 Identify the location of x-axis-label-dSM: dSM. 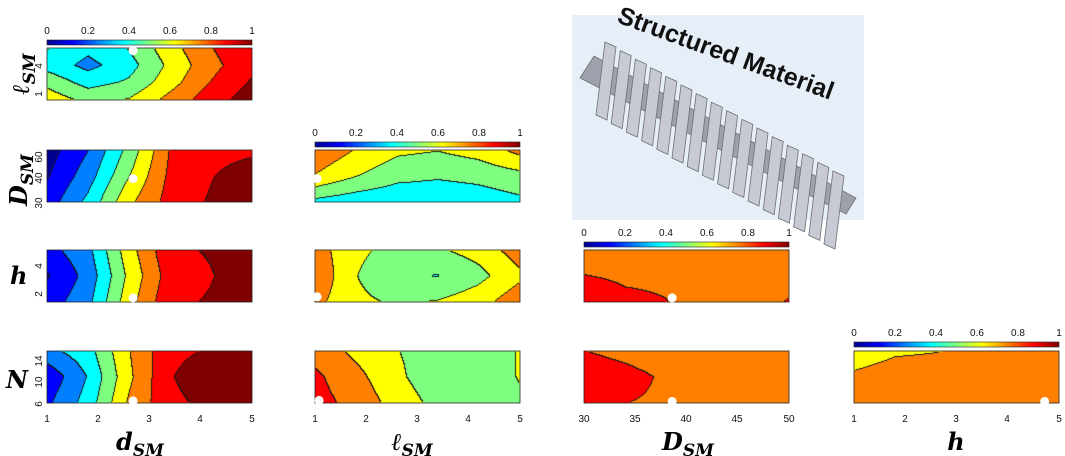
(140, 441).